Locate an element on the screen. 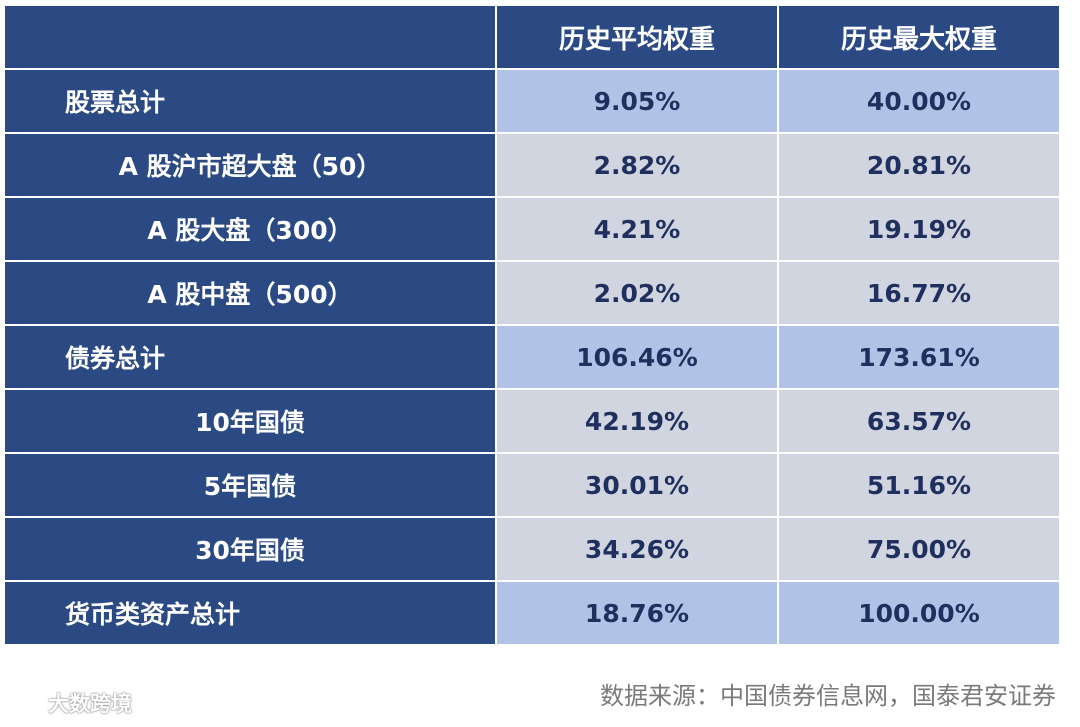 Image resolution: width=1080 pixels, height=727 pixels. data-source-note: 数据来源：中国债券信息网，国泰君安证券 is located at coordinates (828, 696).